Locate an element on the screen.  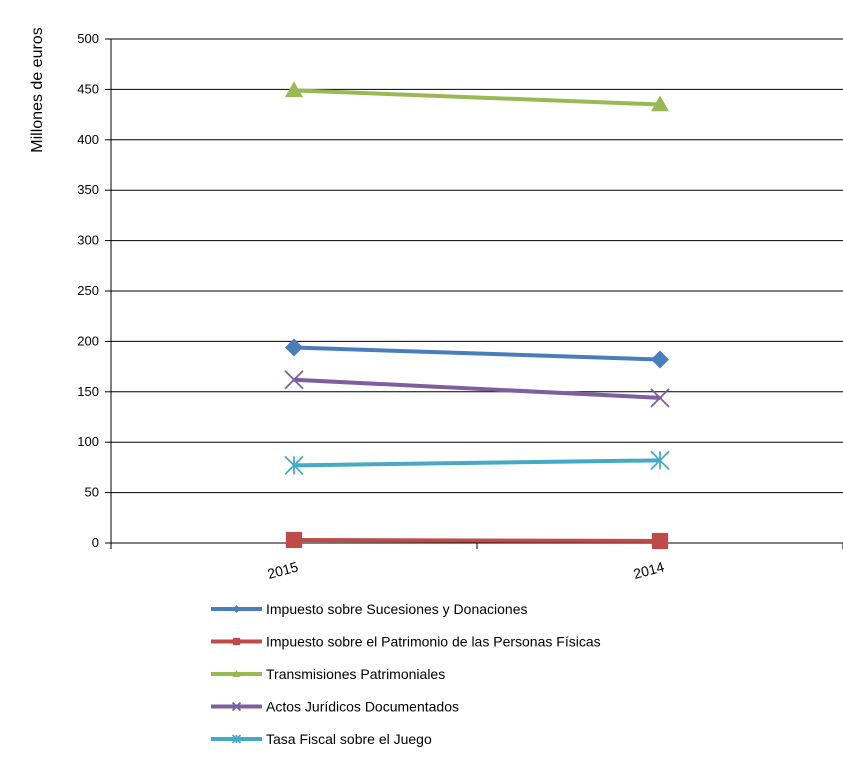
legend-item: Actos Jurídicos Documentados is located at coordinates (335, 707).